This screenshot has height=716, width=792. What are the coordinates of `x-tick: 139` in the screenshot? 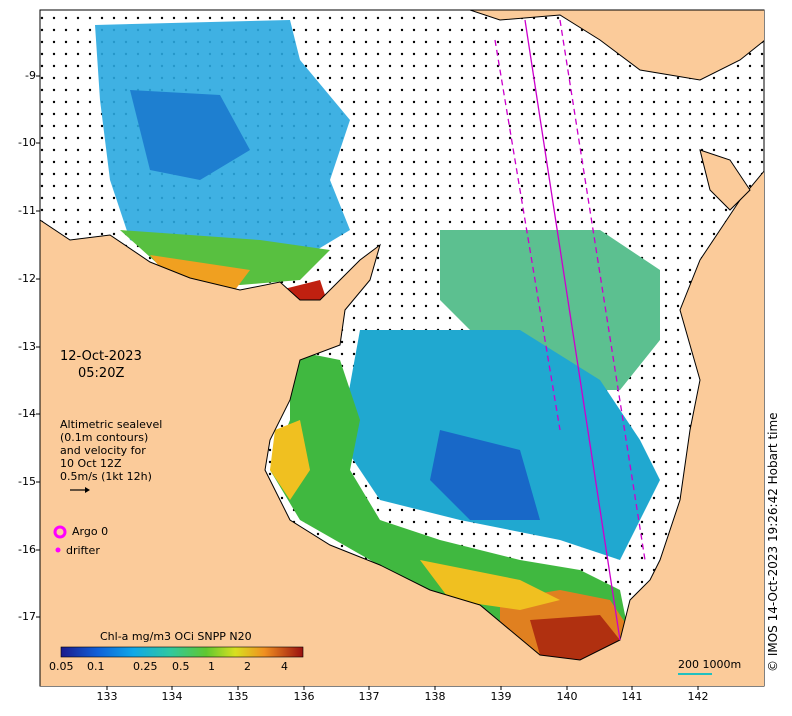 It's located at (501, 696).